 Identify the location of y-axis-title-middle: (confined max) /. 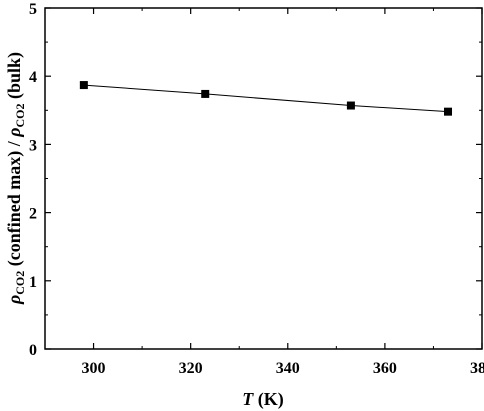
(14, 204).